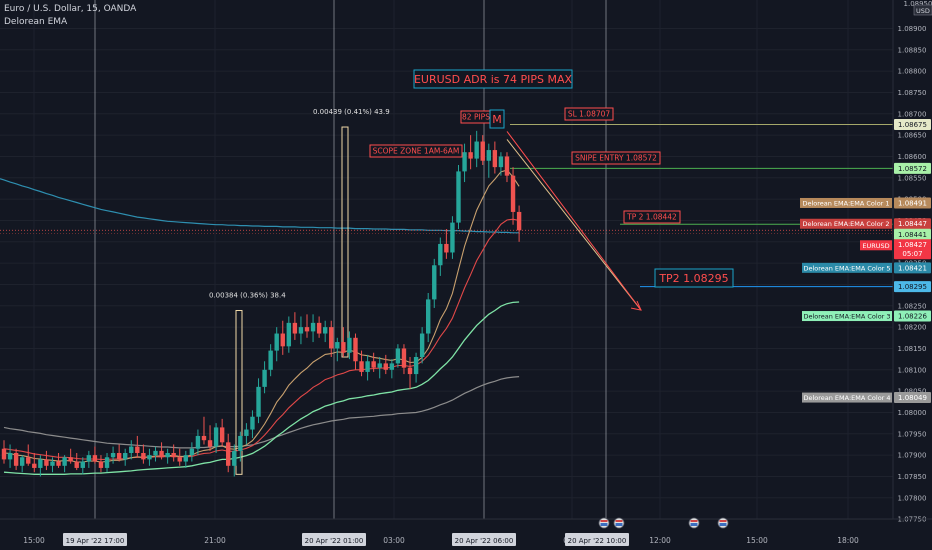 The width and height of the screenshot is (932, 550). Describe the element at coordinates (912, 434) in the screenshot. I see `price-tick: 1.07950` at that location.